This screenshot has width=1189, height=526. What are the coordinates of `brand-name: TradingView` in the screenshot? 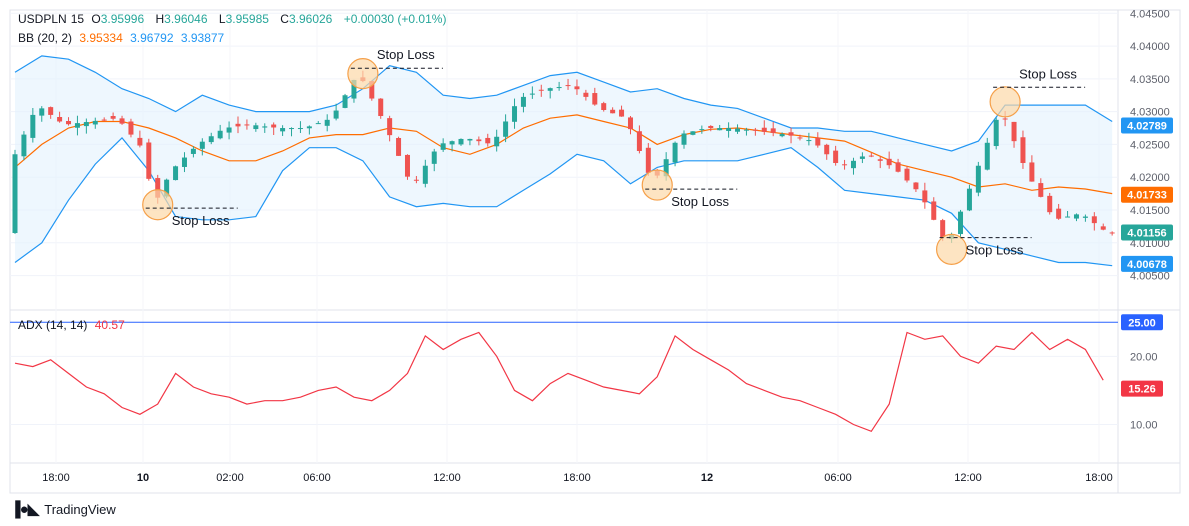 It's located at (80, 509).